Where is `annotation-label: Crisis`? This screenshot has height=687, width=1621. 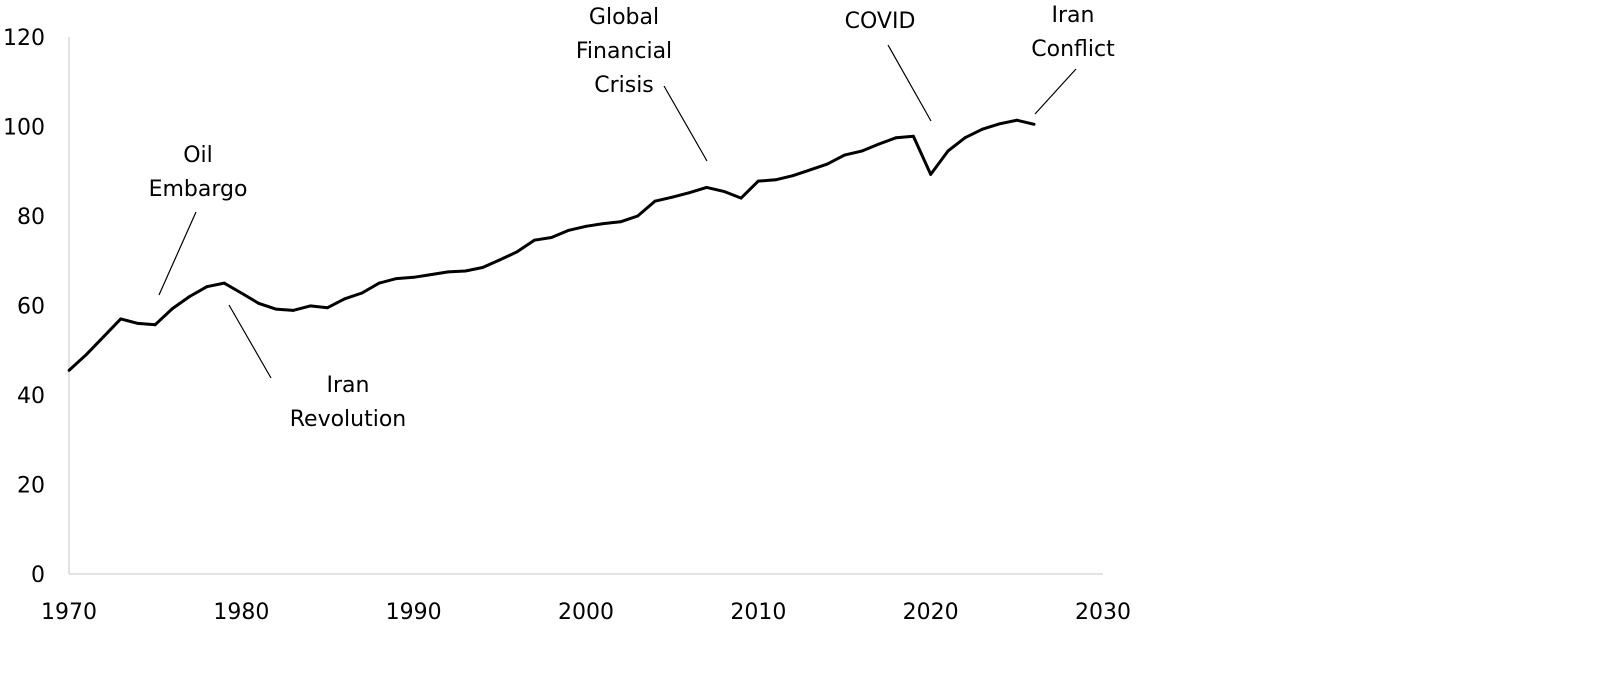 annotation-label: Crisis is located at coordinates (624, 85).